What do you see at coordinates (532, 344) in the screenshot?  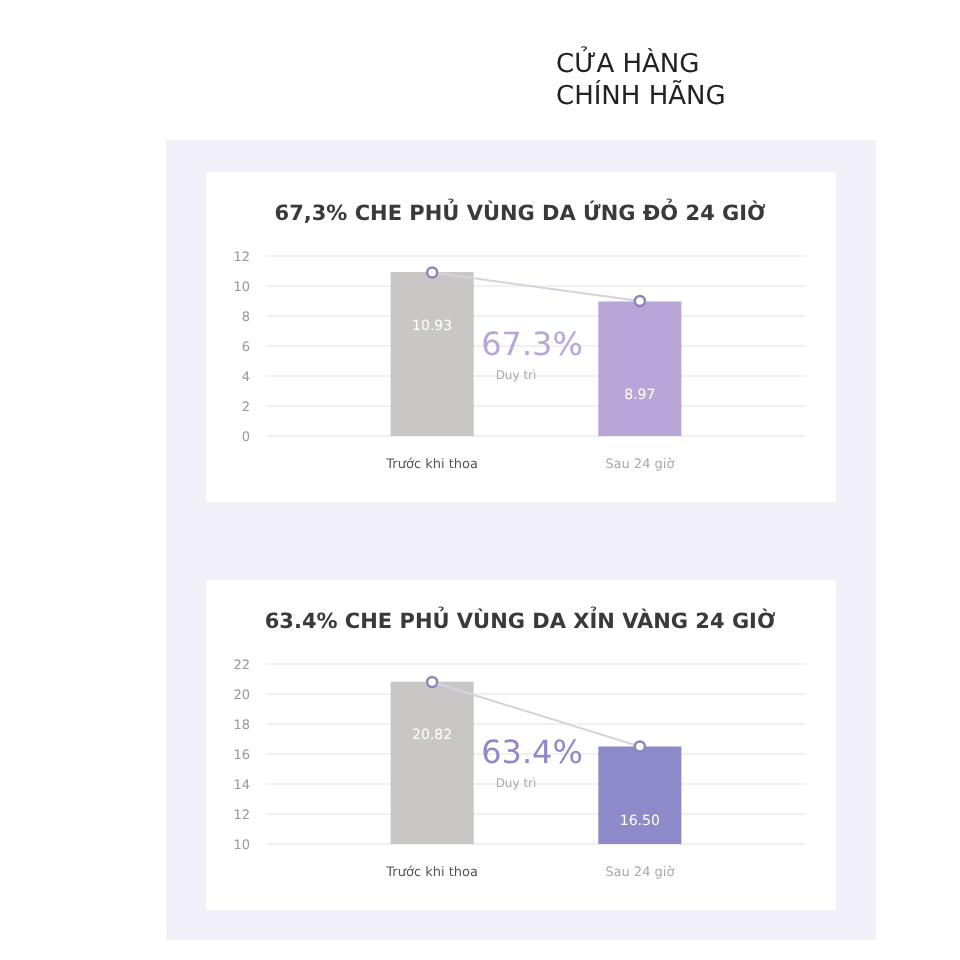 I see `annotation: 67.3%` at bounding box center [532, 344].